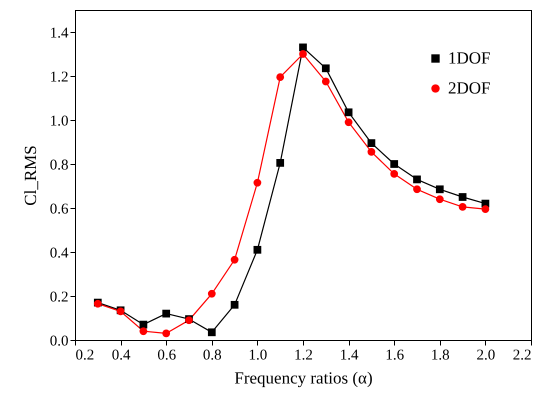 The width and height of the screenshot is (541, 400). What do you see at coordinates (59, 210) in the screenshot?
I see `y-tick-label: 0.6` at bounding box center [59, 210].